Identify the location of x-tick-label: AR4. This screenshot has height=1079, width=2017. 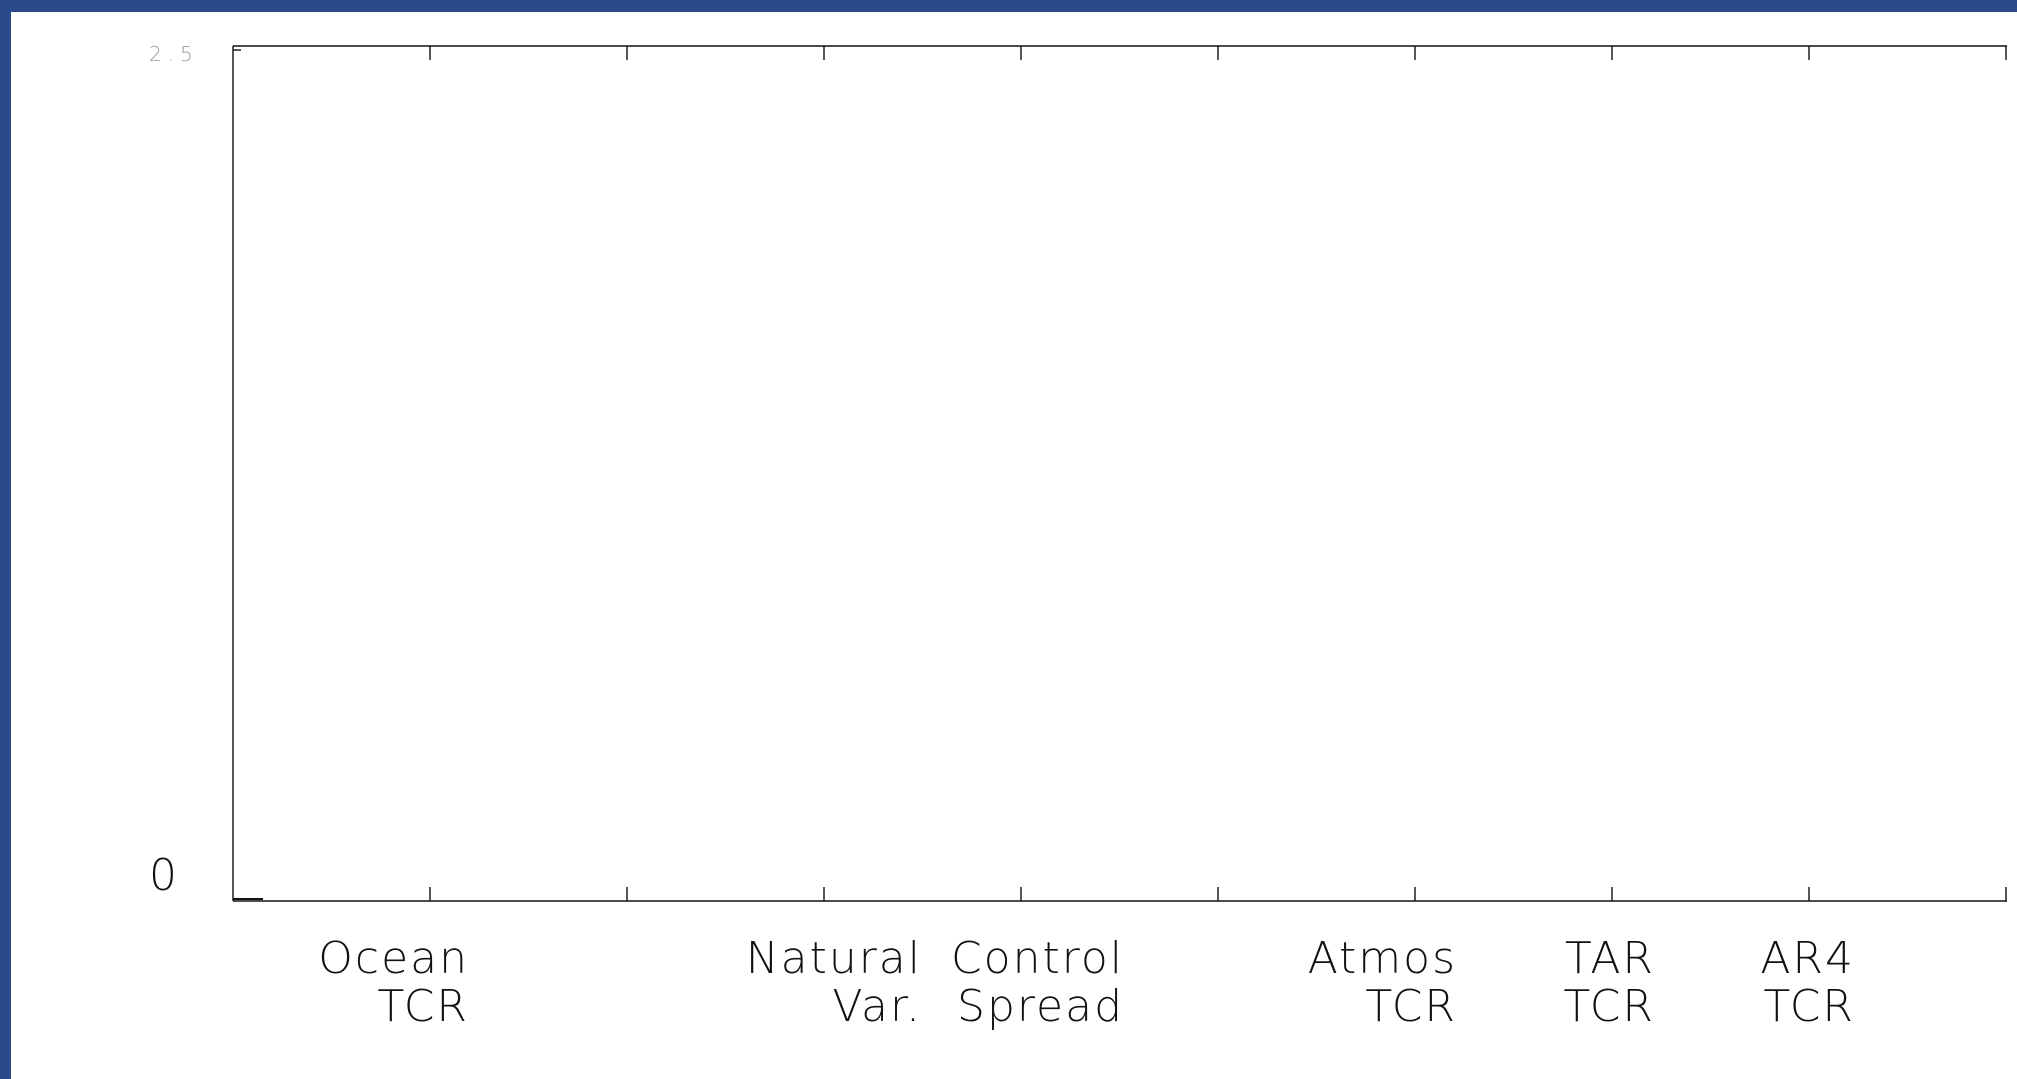
(1807, 958).